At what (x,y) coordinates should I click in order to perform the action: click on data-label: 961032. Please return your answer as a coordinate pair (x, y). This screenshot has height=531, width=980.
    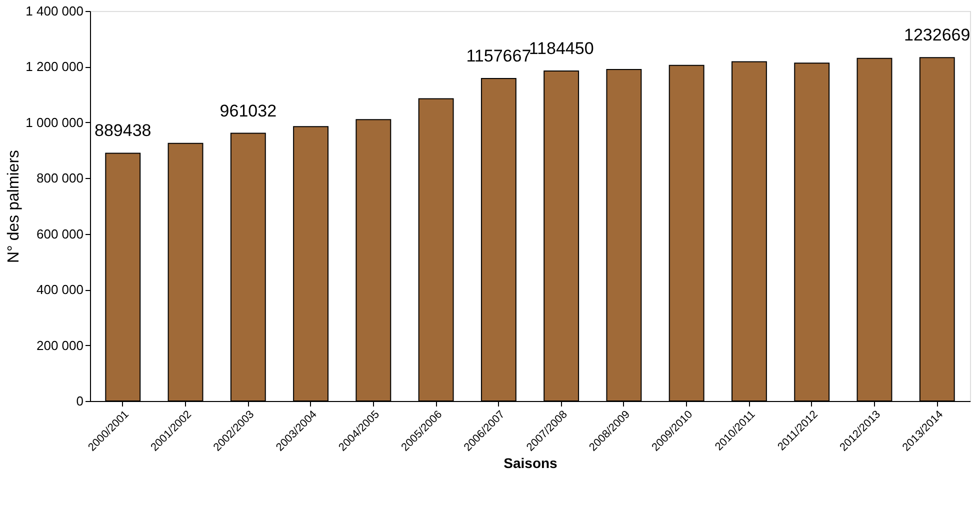
    Looking at the image, I should click on (248, 110).